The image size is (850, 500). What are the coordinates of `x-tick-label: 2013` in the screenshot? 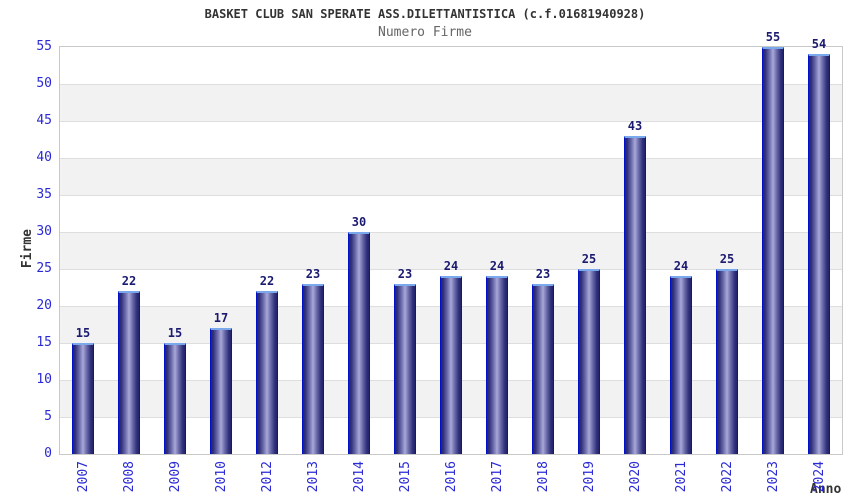 It's located at (313, 477).